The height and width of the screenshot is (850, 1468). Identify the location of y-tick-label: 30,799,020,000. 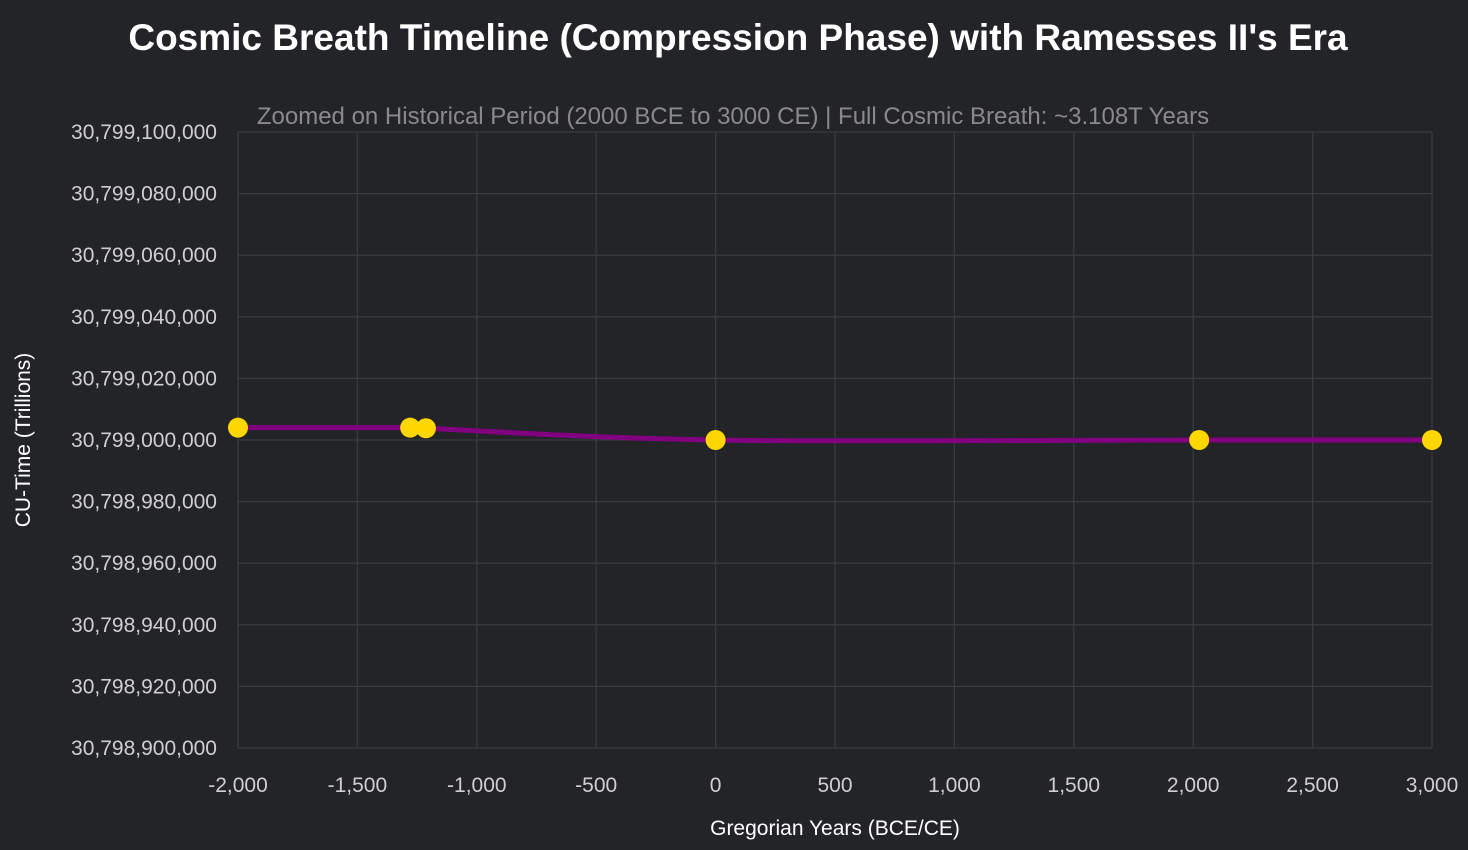
(144, 378).